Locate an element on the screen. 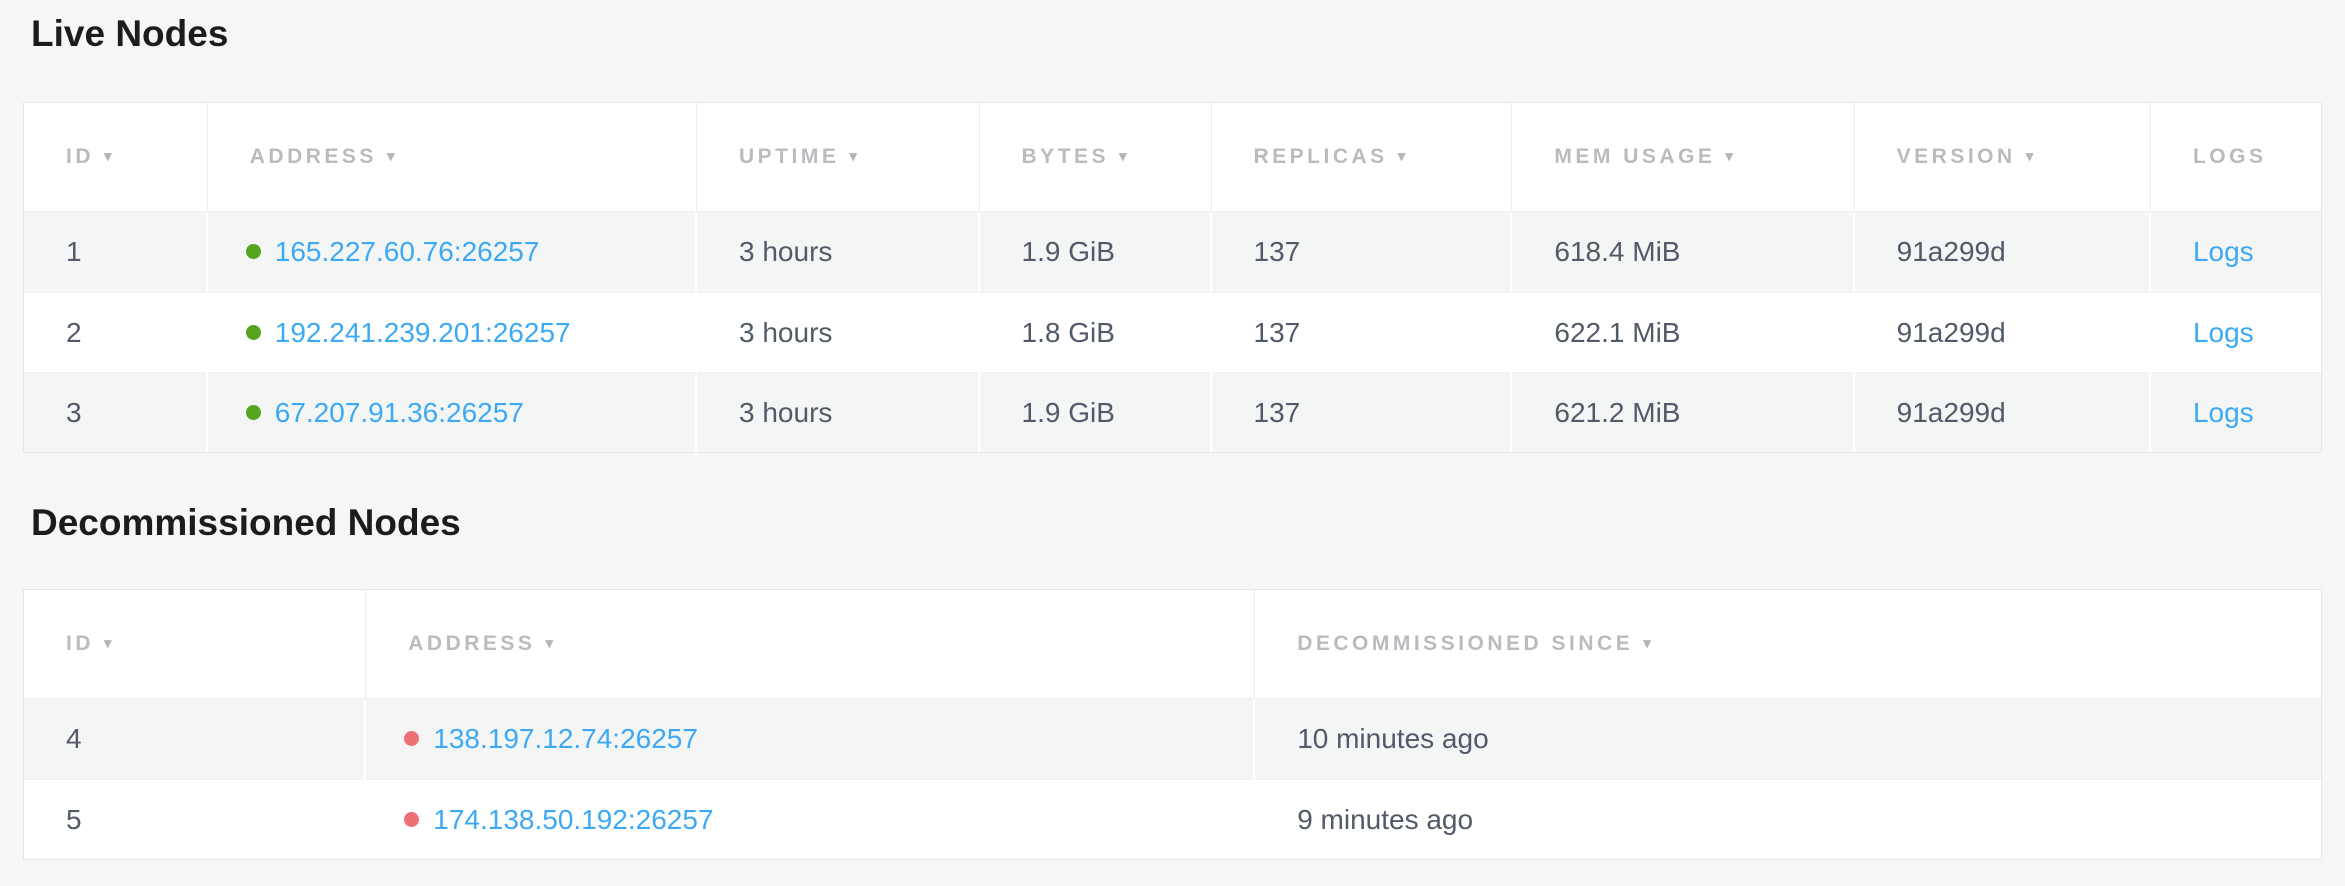 The image size is (2345, 886). node-id-cell: 4 is located at coordinates (195, 739).